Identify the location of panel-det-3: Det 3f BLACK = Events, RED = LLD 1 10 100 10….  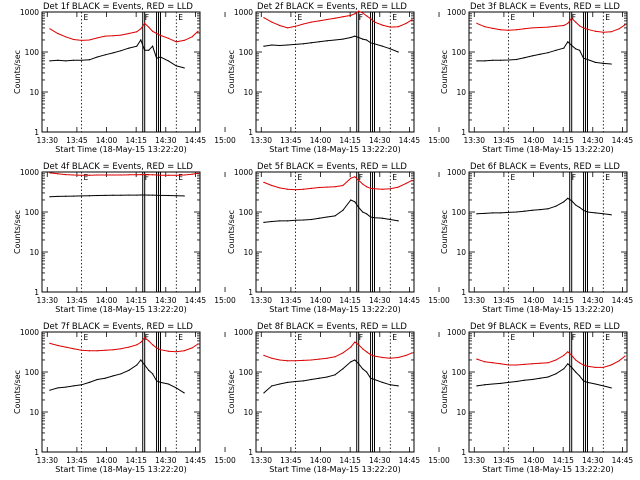
(536, 78).